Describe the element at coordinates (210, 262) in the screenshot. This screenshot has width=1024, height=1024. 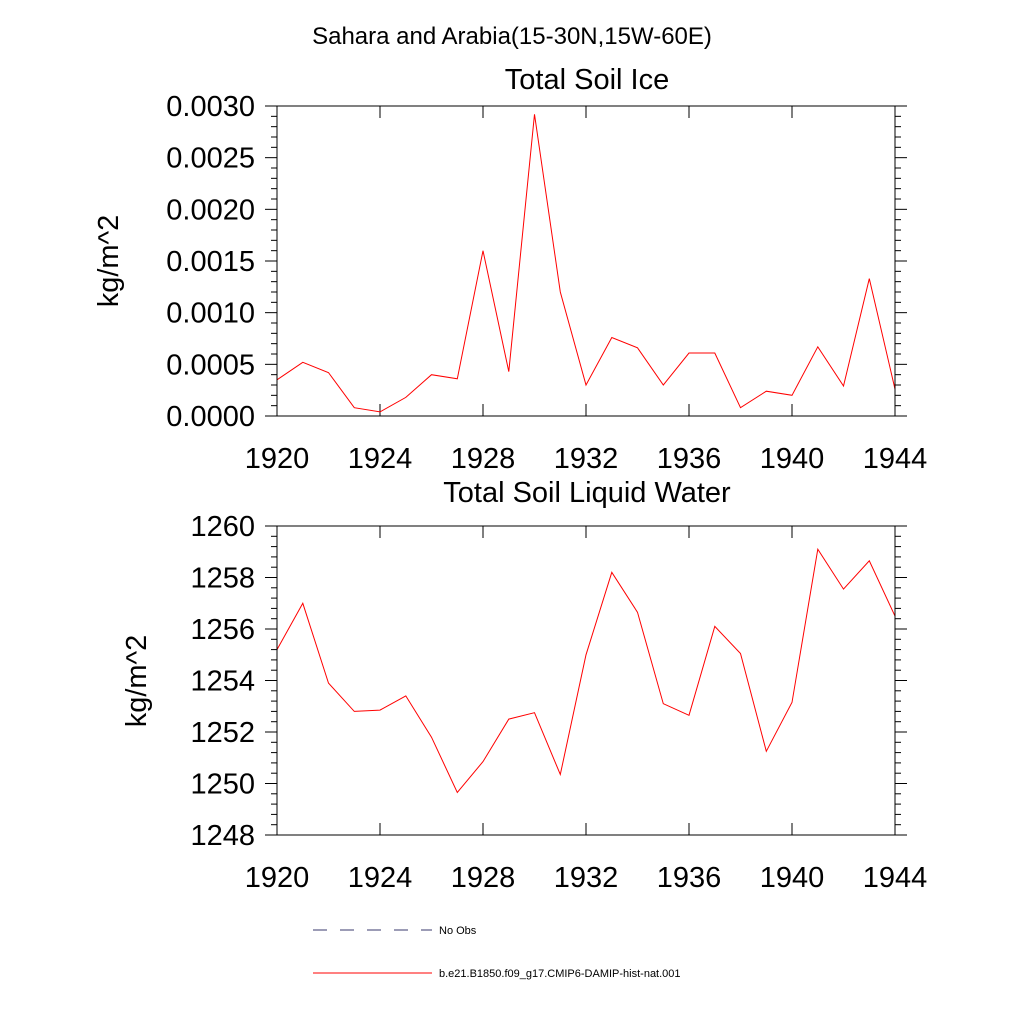
I see `y-tick-label: 0.0015` at that location.